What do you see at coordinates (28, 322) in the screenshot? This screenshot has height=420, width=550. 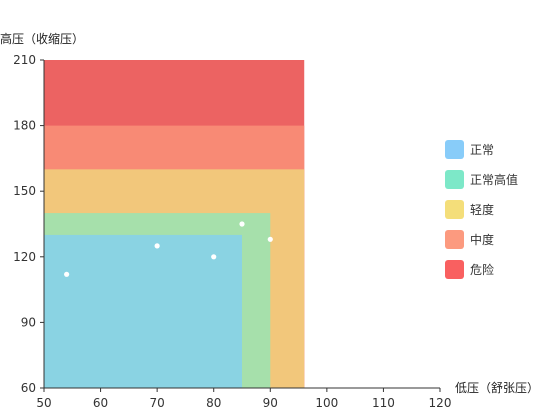 I see `y-tick-label: 90` at bounding box center [28, 322].